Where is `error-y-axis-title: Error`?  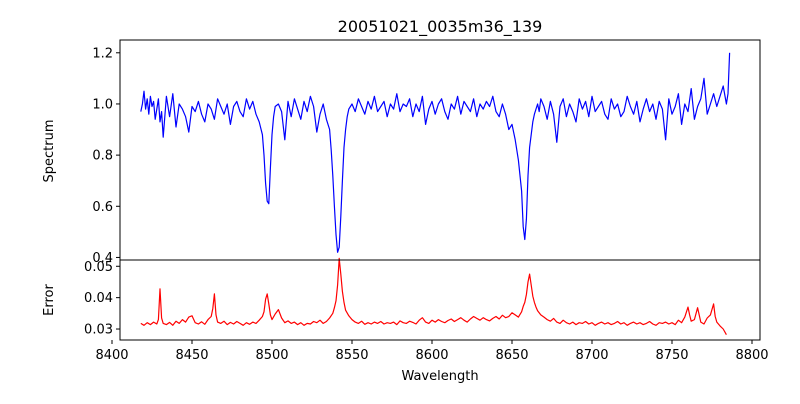
error-y-axis-title: Error is located at coordinates (49, 300).